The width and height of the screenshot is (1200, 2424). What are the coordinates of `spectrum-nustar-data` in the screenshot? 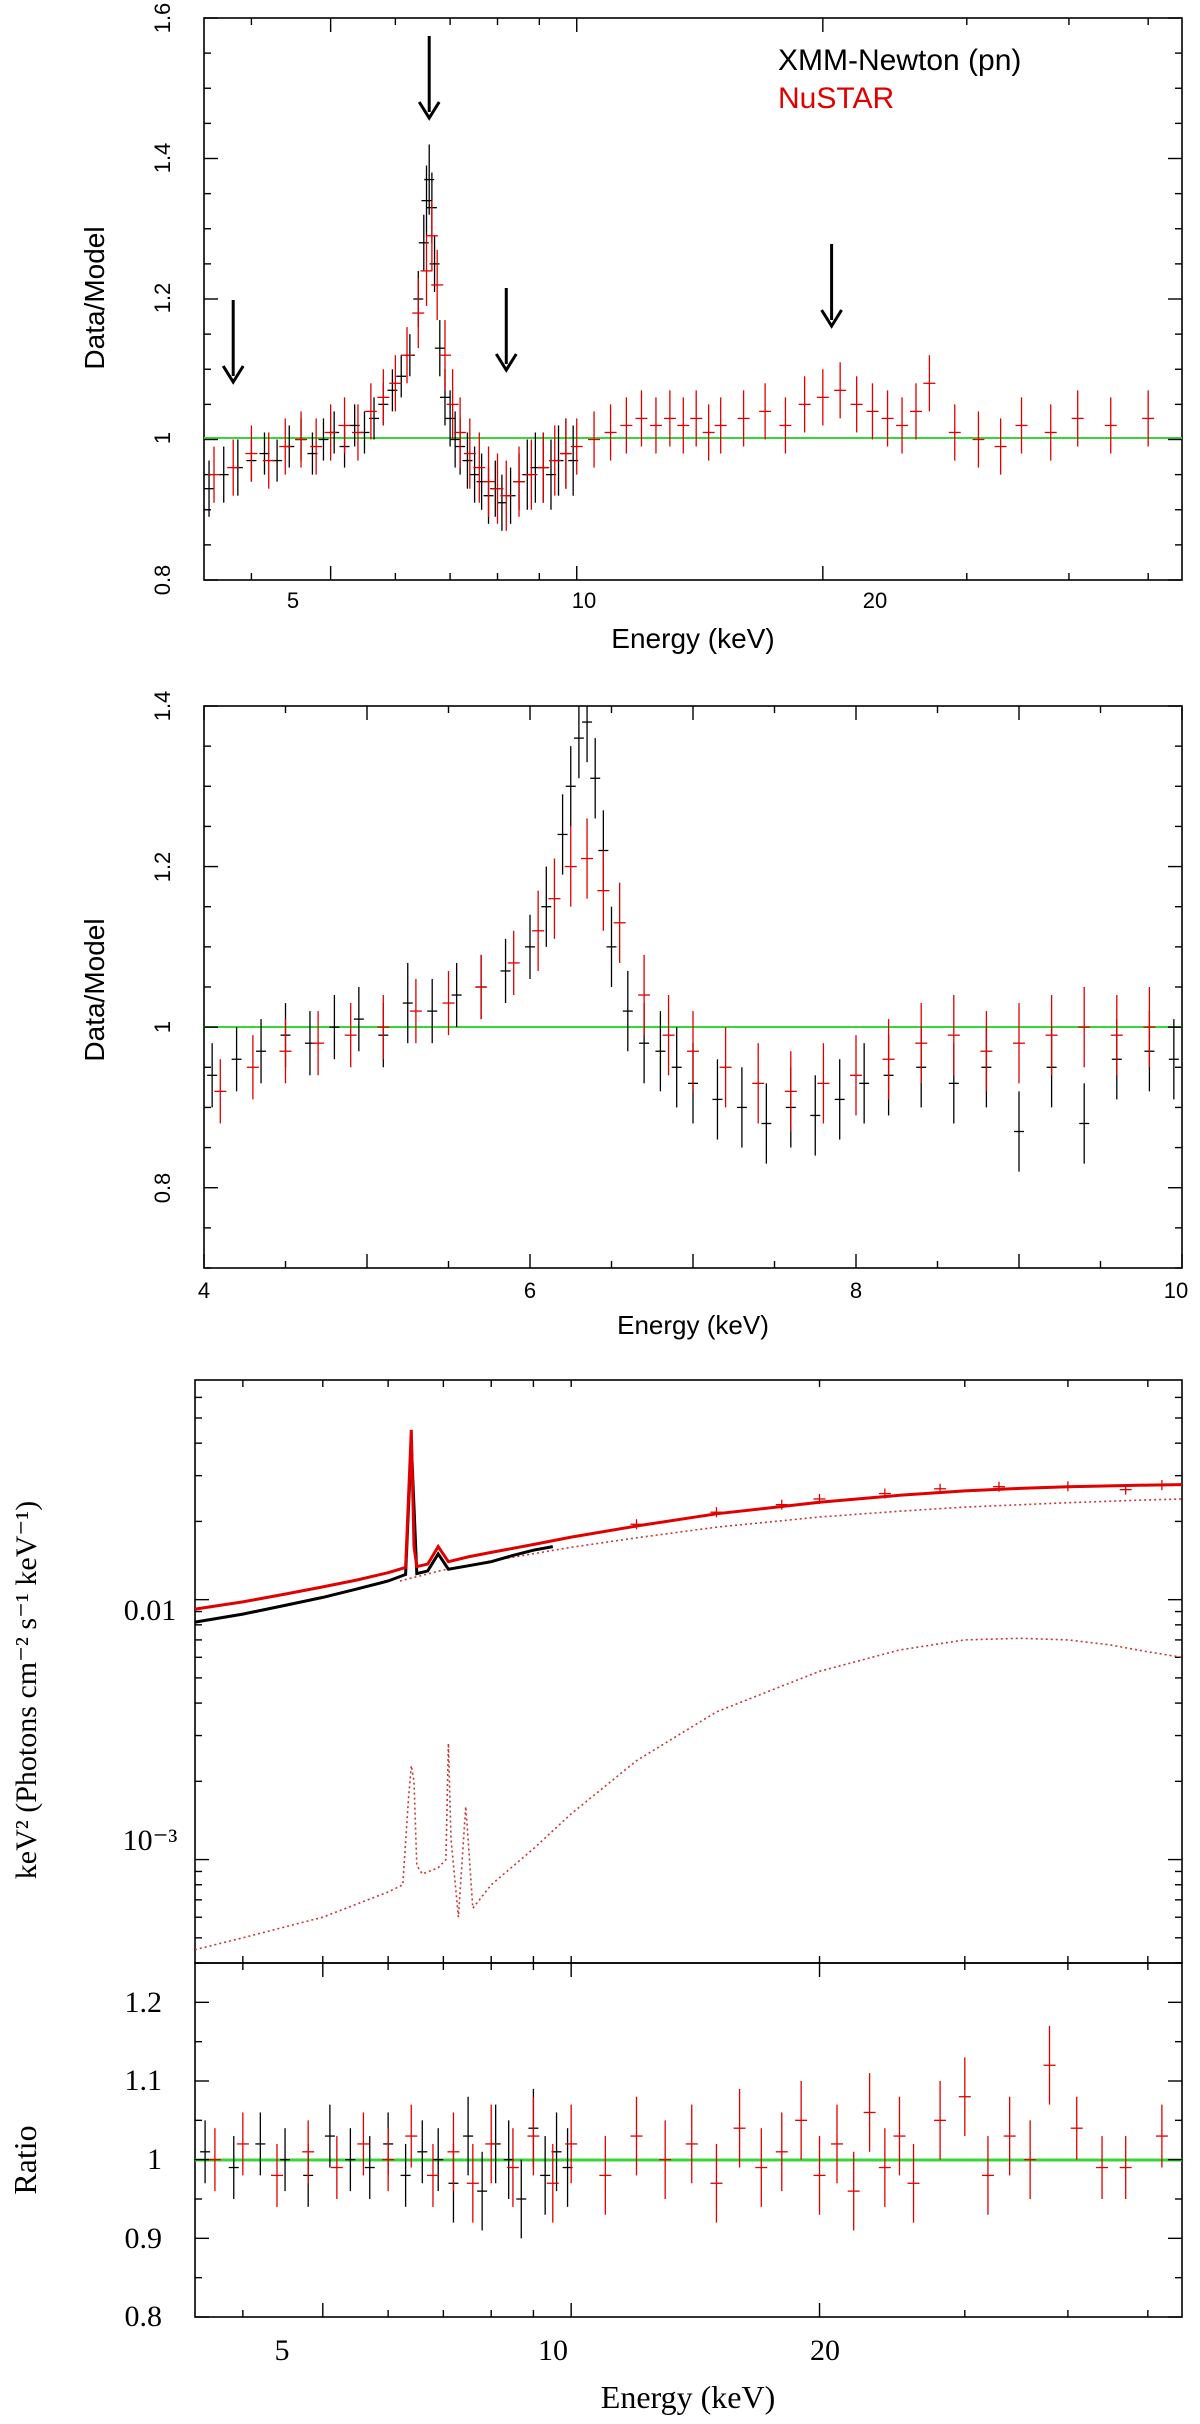 It's located at (899, 1505).